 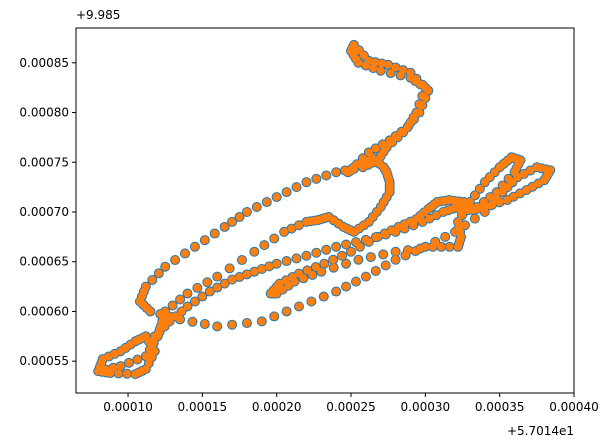 I want to click on y-tick-label: 0.00075, so click(x=44, y=162).